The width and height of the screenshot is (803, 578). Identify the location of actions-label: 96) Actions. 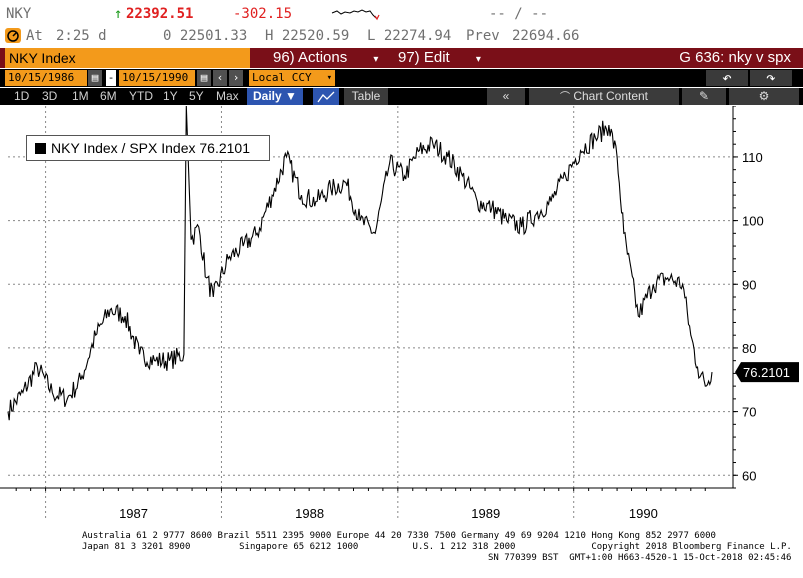
(310, 57).